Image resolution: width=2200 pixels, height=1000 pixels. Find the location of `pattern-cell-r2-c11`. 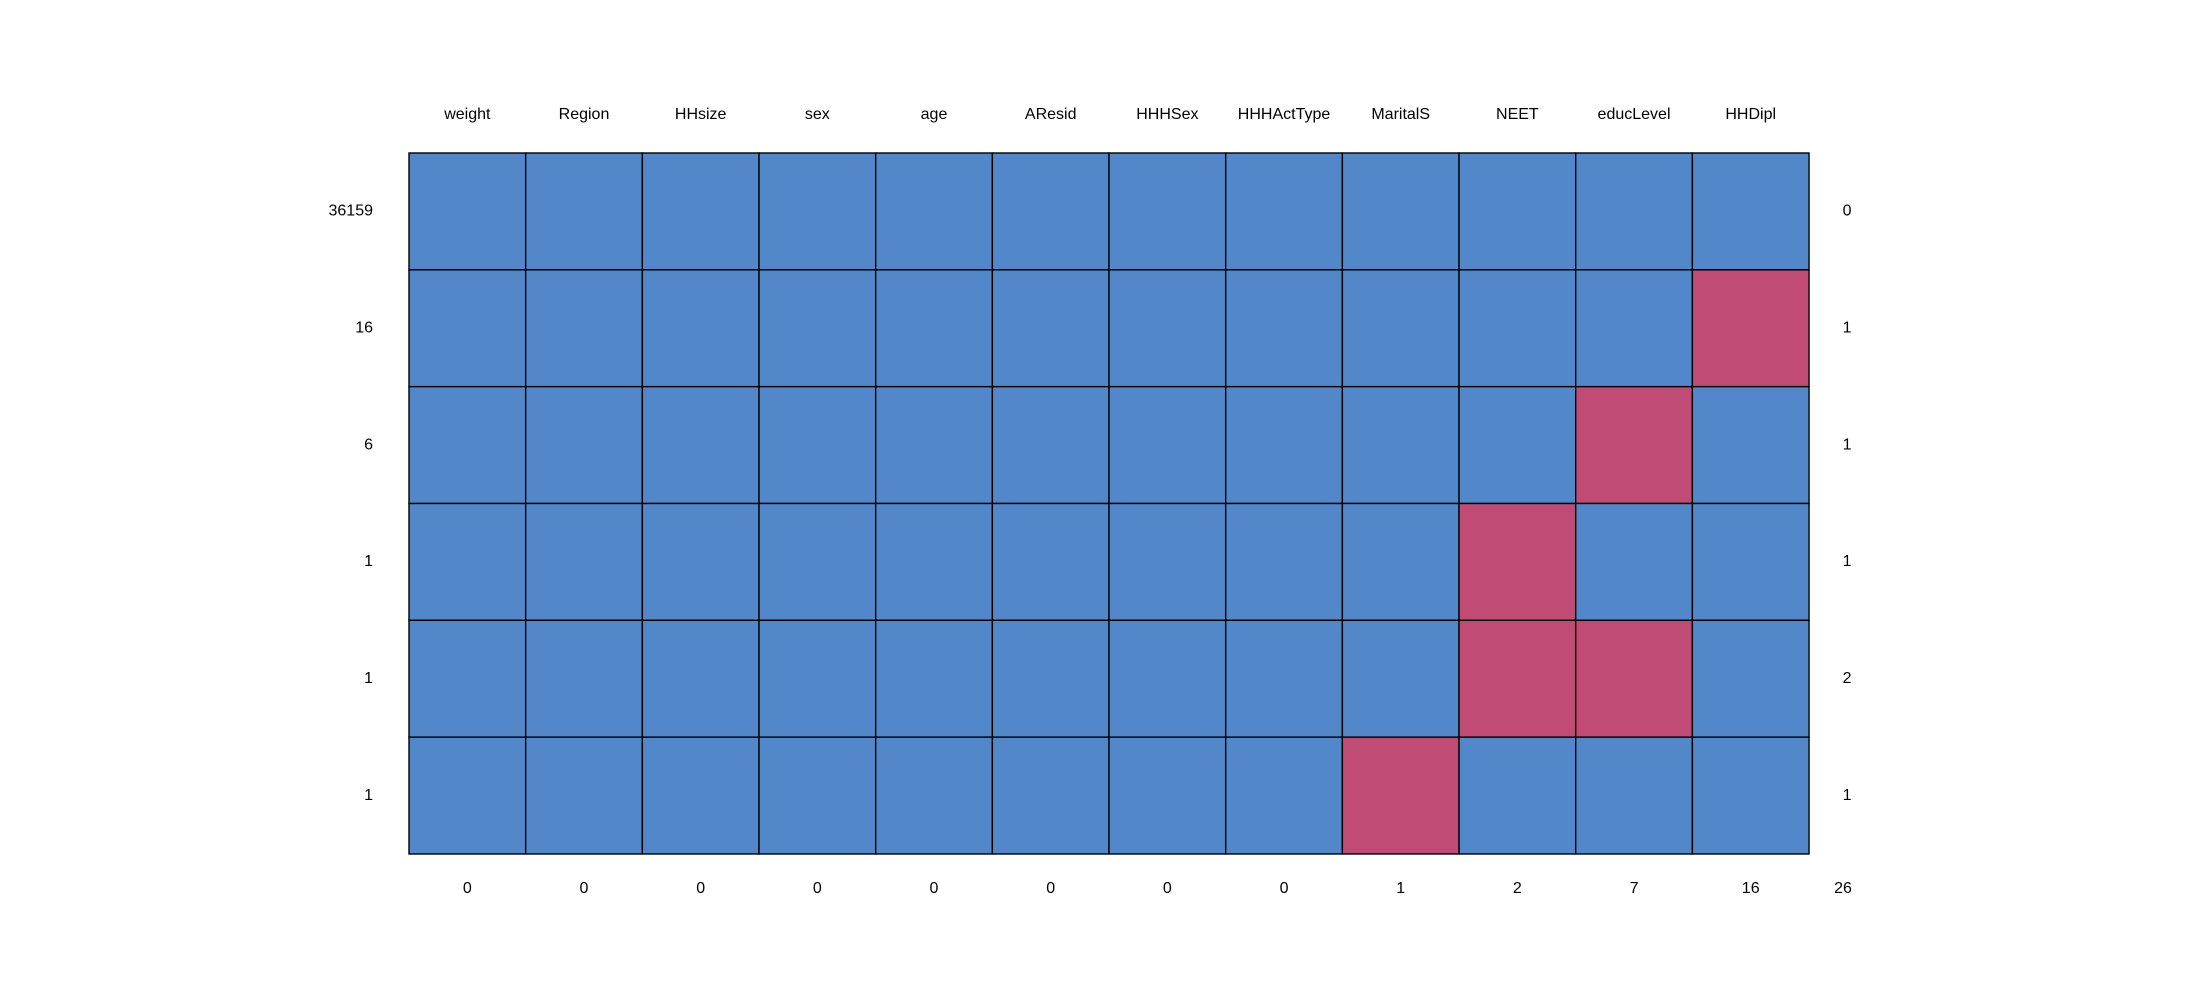

pattern-cell-r2-c11 is located at coordinates (1750, 445).